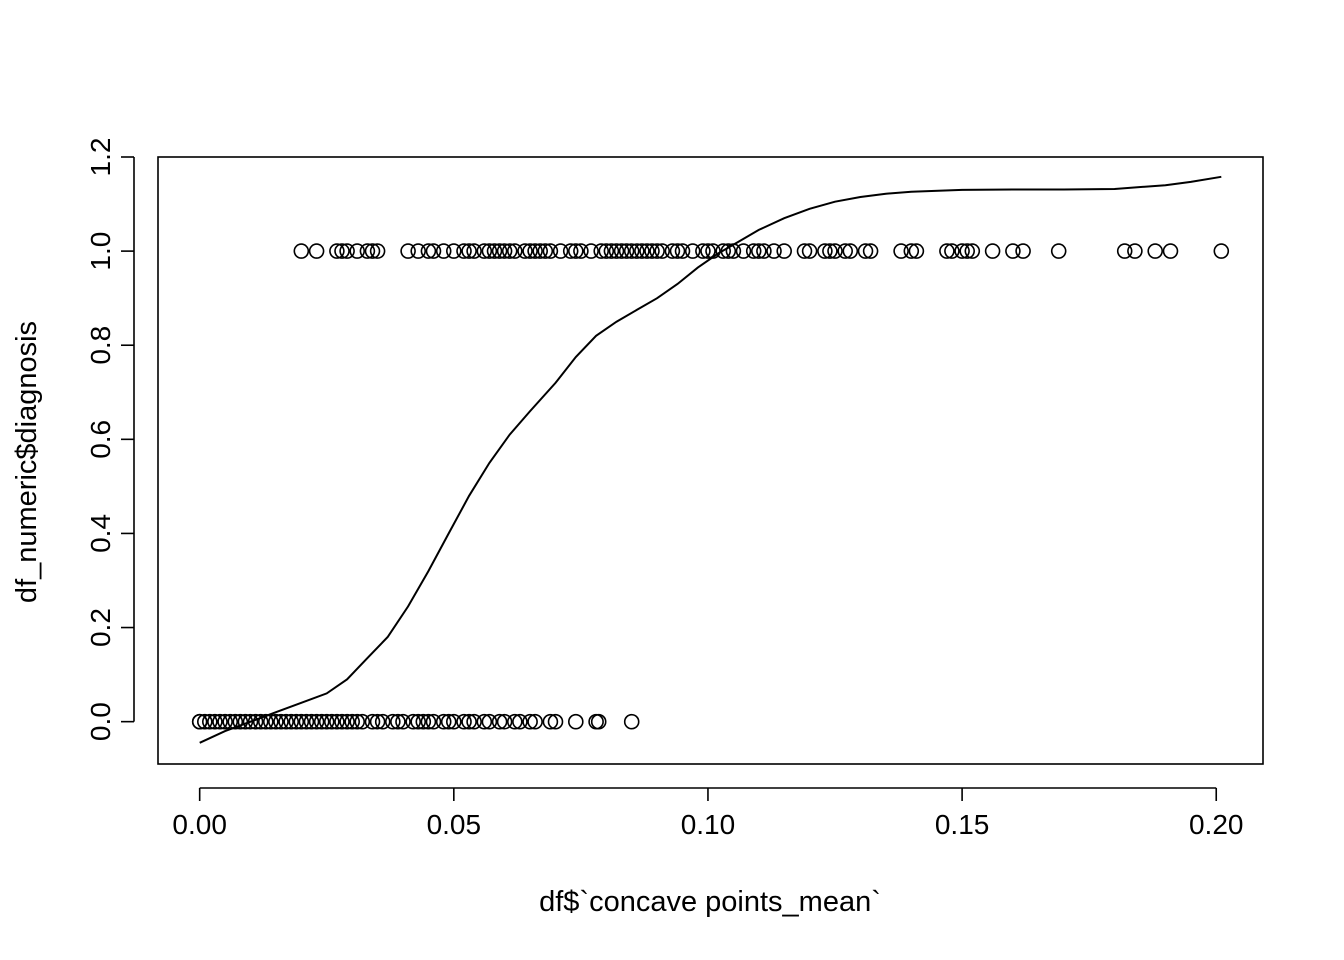 The height and width of the screenshot is (960, 1344). I want to click on x-axis-label: df$`concave points_mean`, so click(710, 902).